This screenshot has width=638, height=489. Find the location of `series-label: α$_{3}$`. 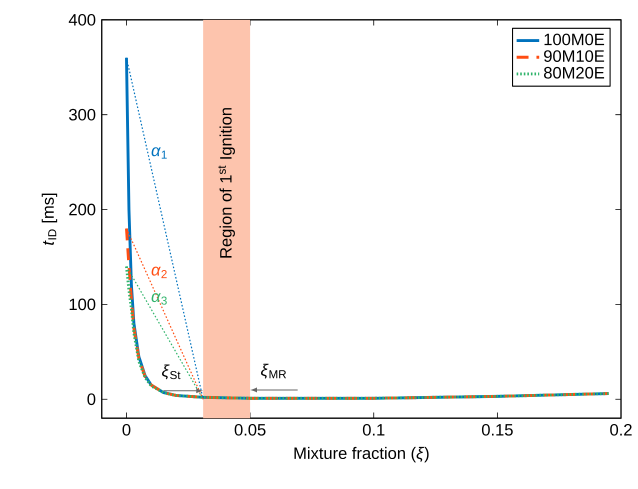

series-label: α$_{3}$ is located at coordinates (159, 299).